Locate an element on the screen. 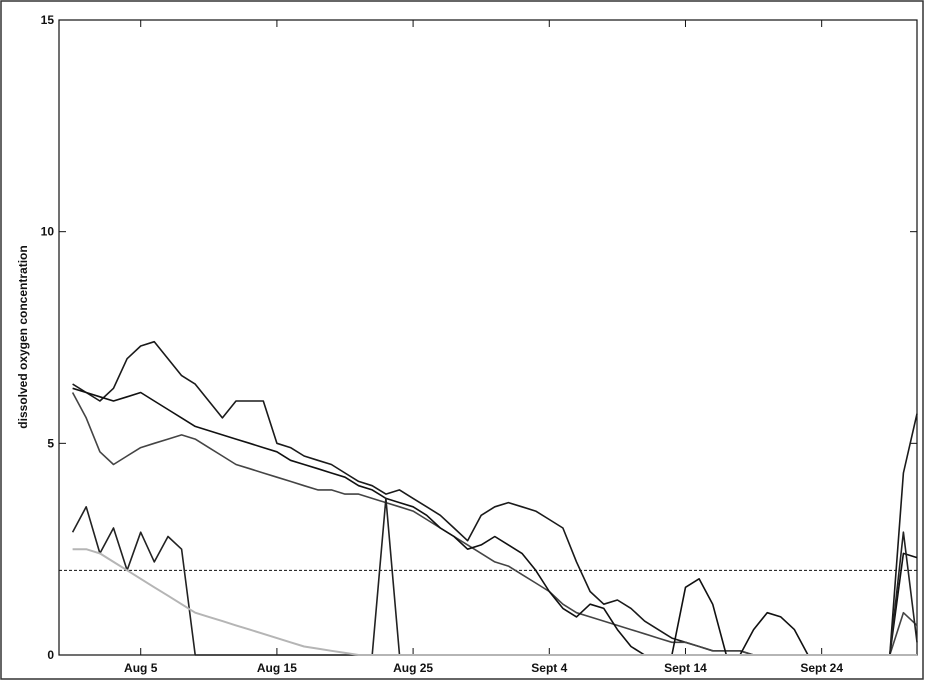 Image resolution: width=925 pixels, height=686 pixels. x-tick-label: Sept 14 is located at coordinates (685, 668).